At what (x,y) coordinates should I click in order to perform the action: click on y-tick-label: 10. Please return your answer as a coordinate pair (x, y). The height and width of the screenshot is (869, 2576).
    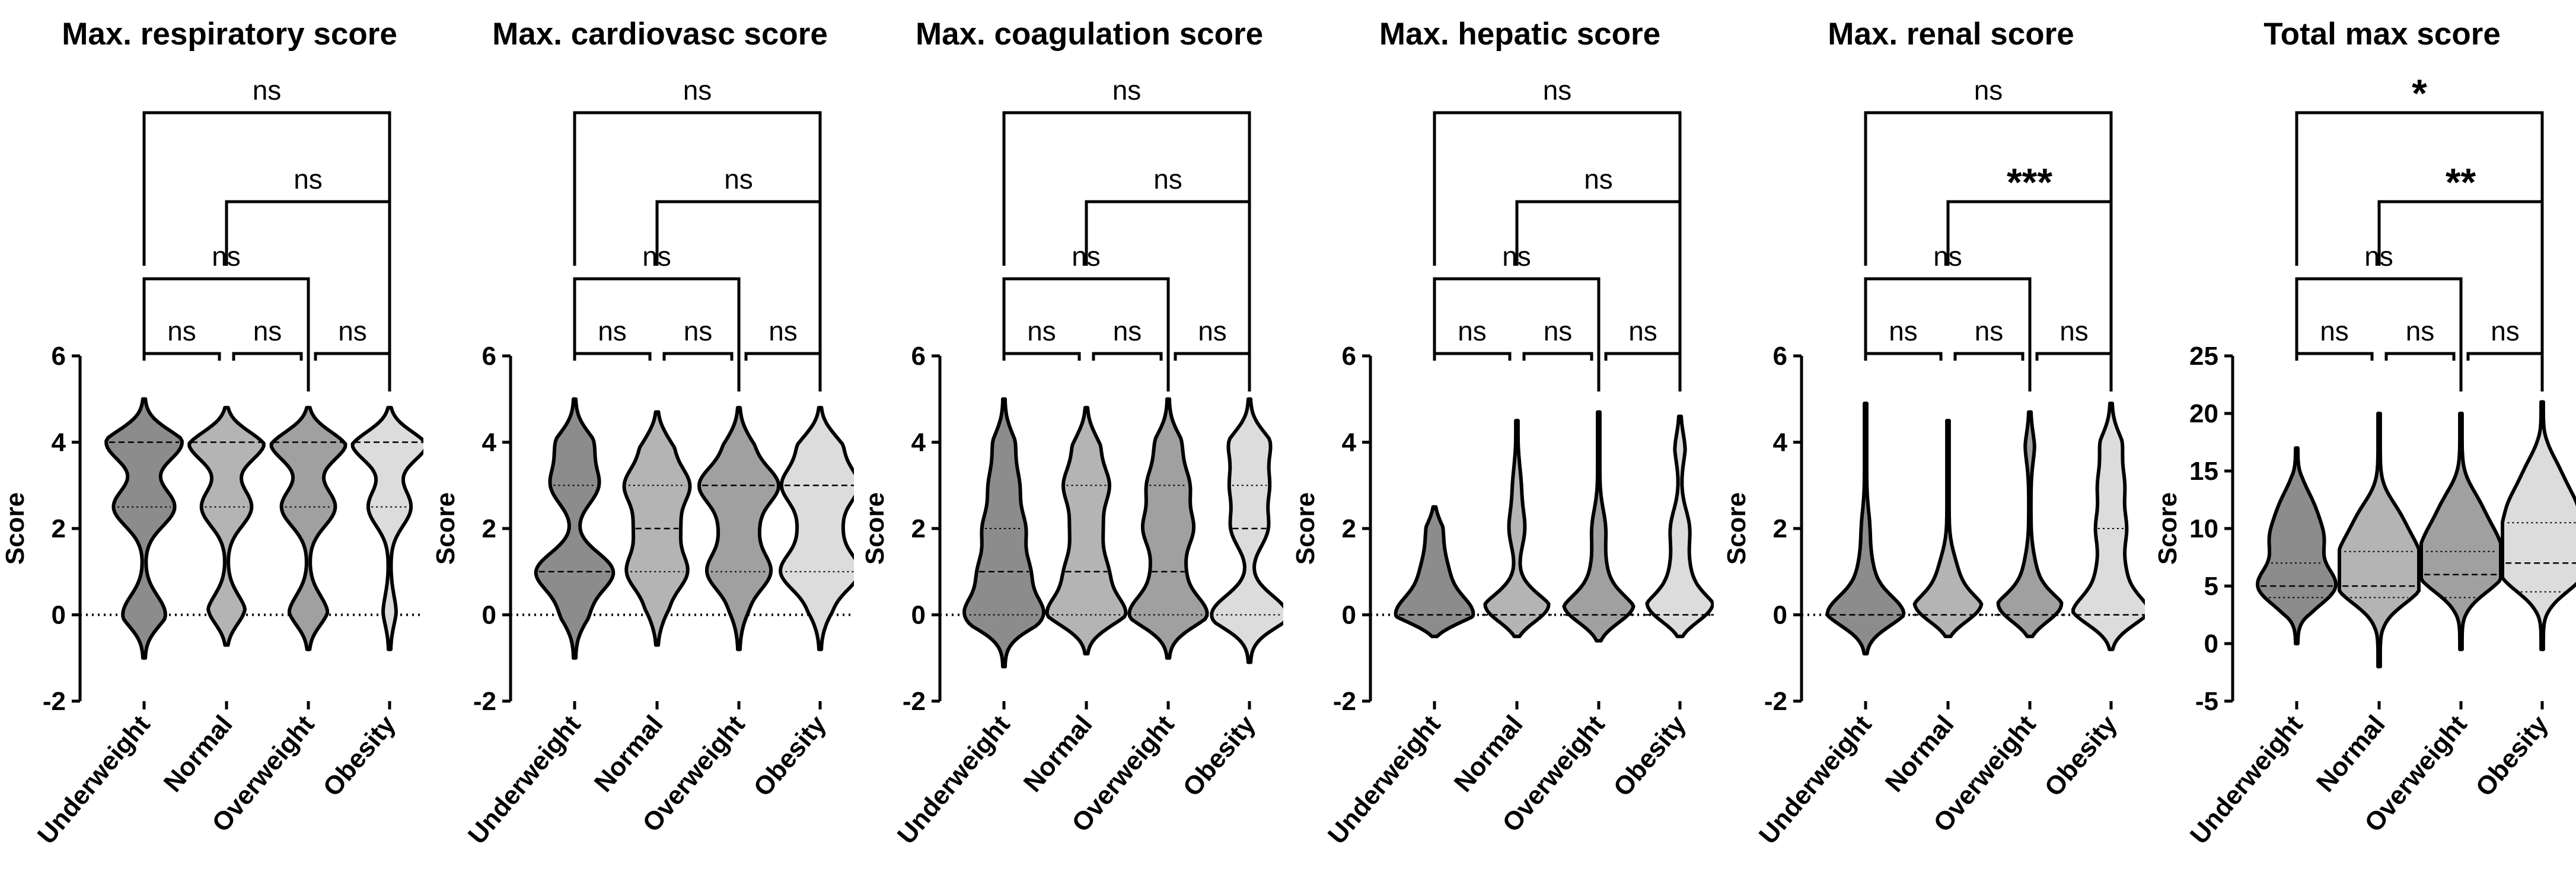
    Looking at the image, I should click on (2203, 528).